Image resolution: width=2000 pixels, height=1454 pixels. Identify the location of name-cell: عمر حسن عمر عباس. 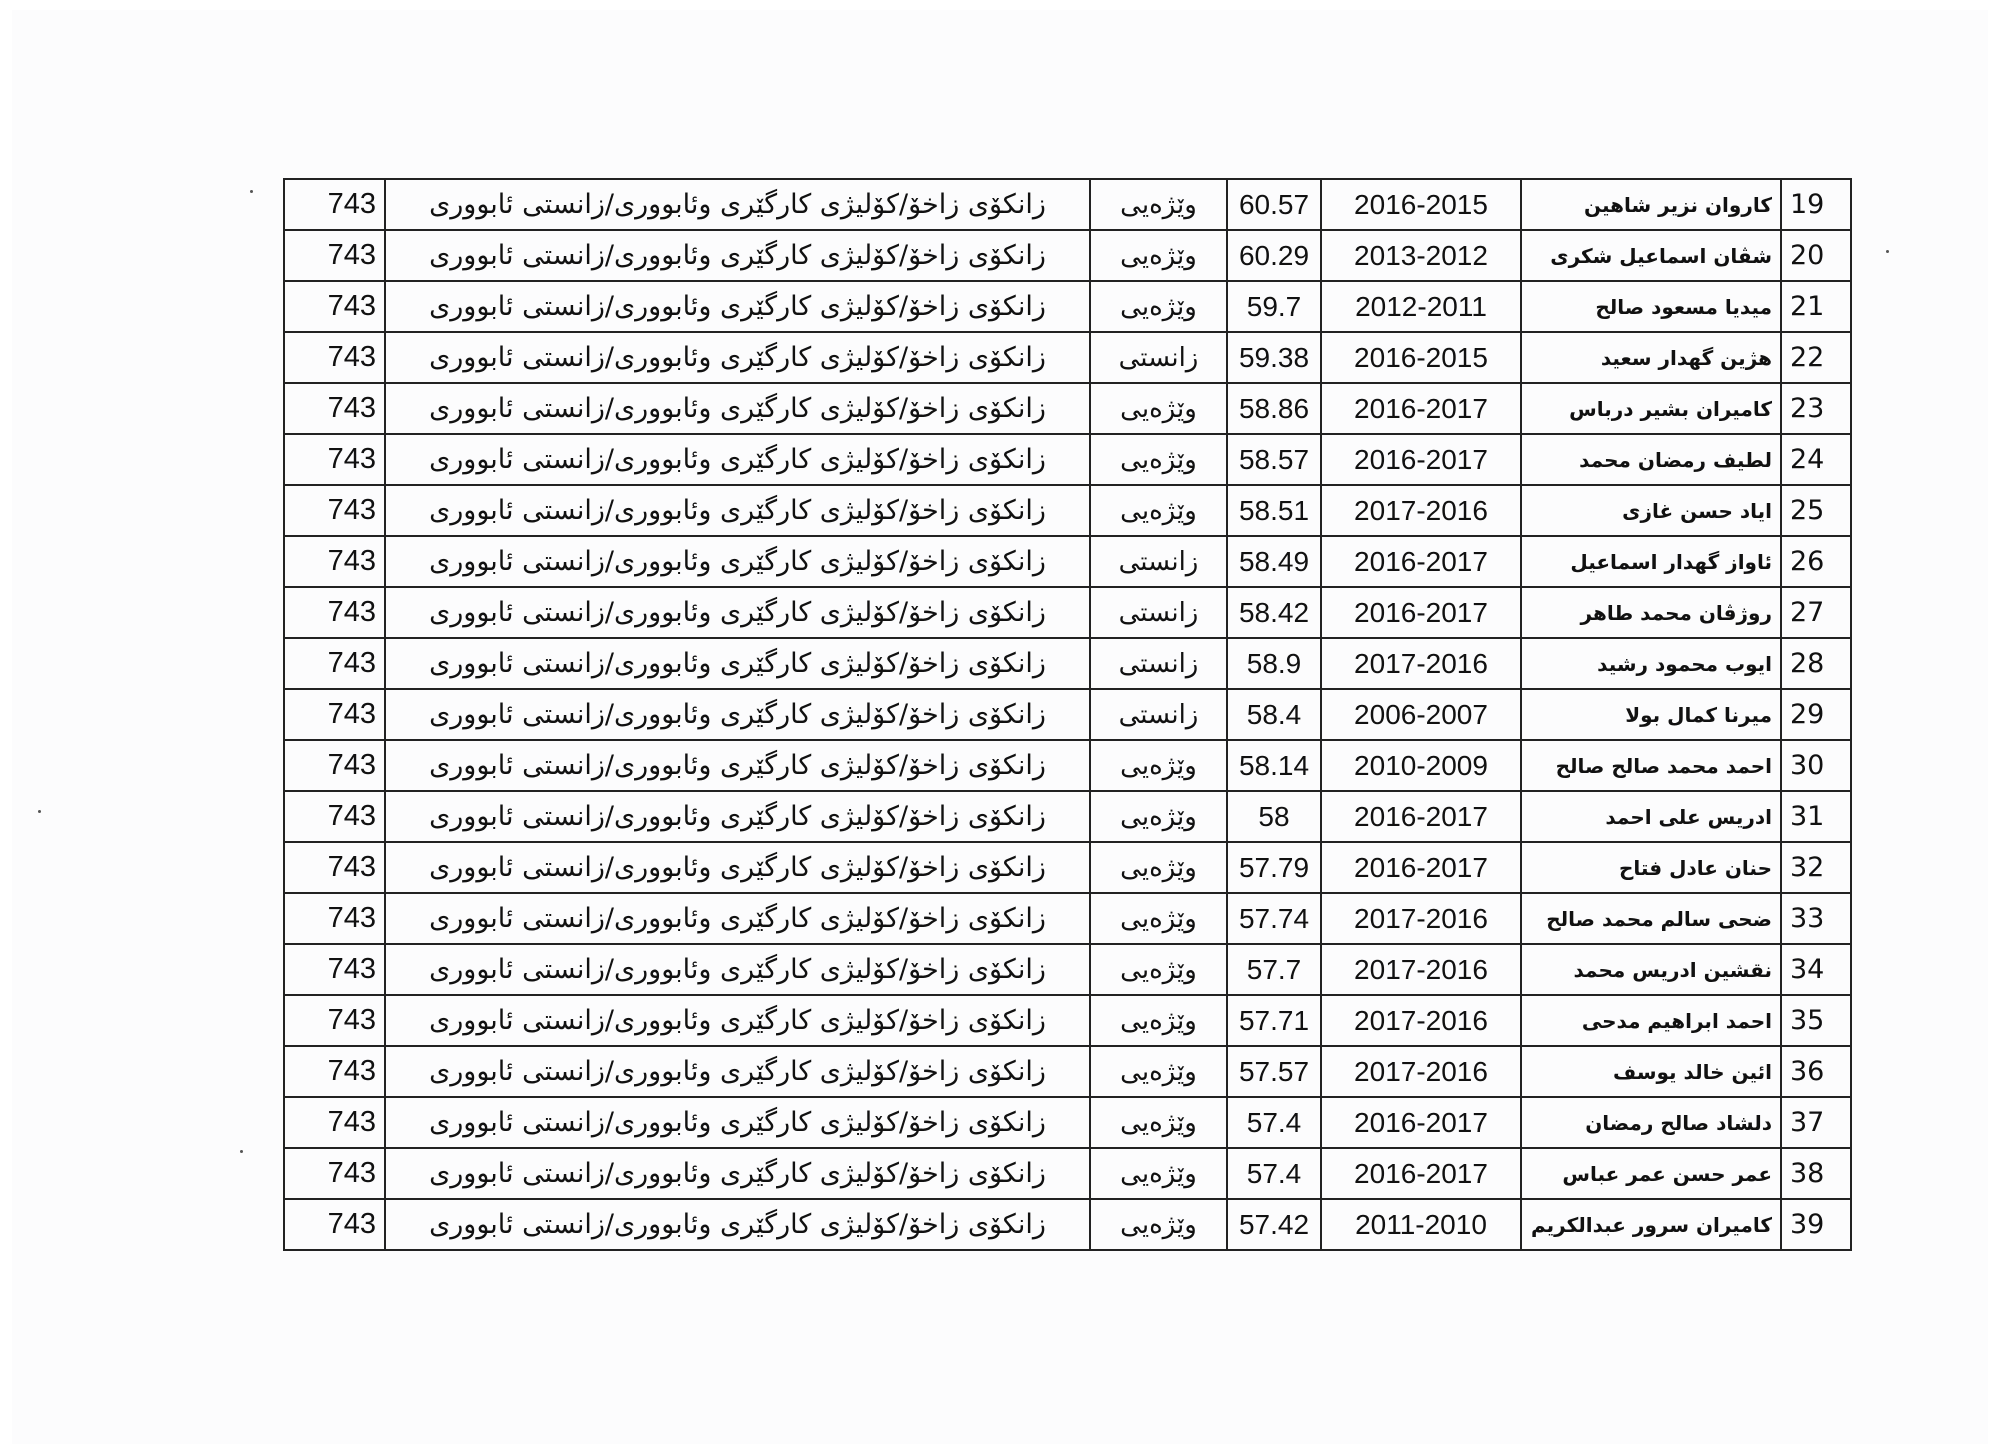
(1651, 1173).